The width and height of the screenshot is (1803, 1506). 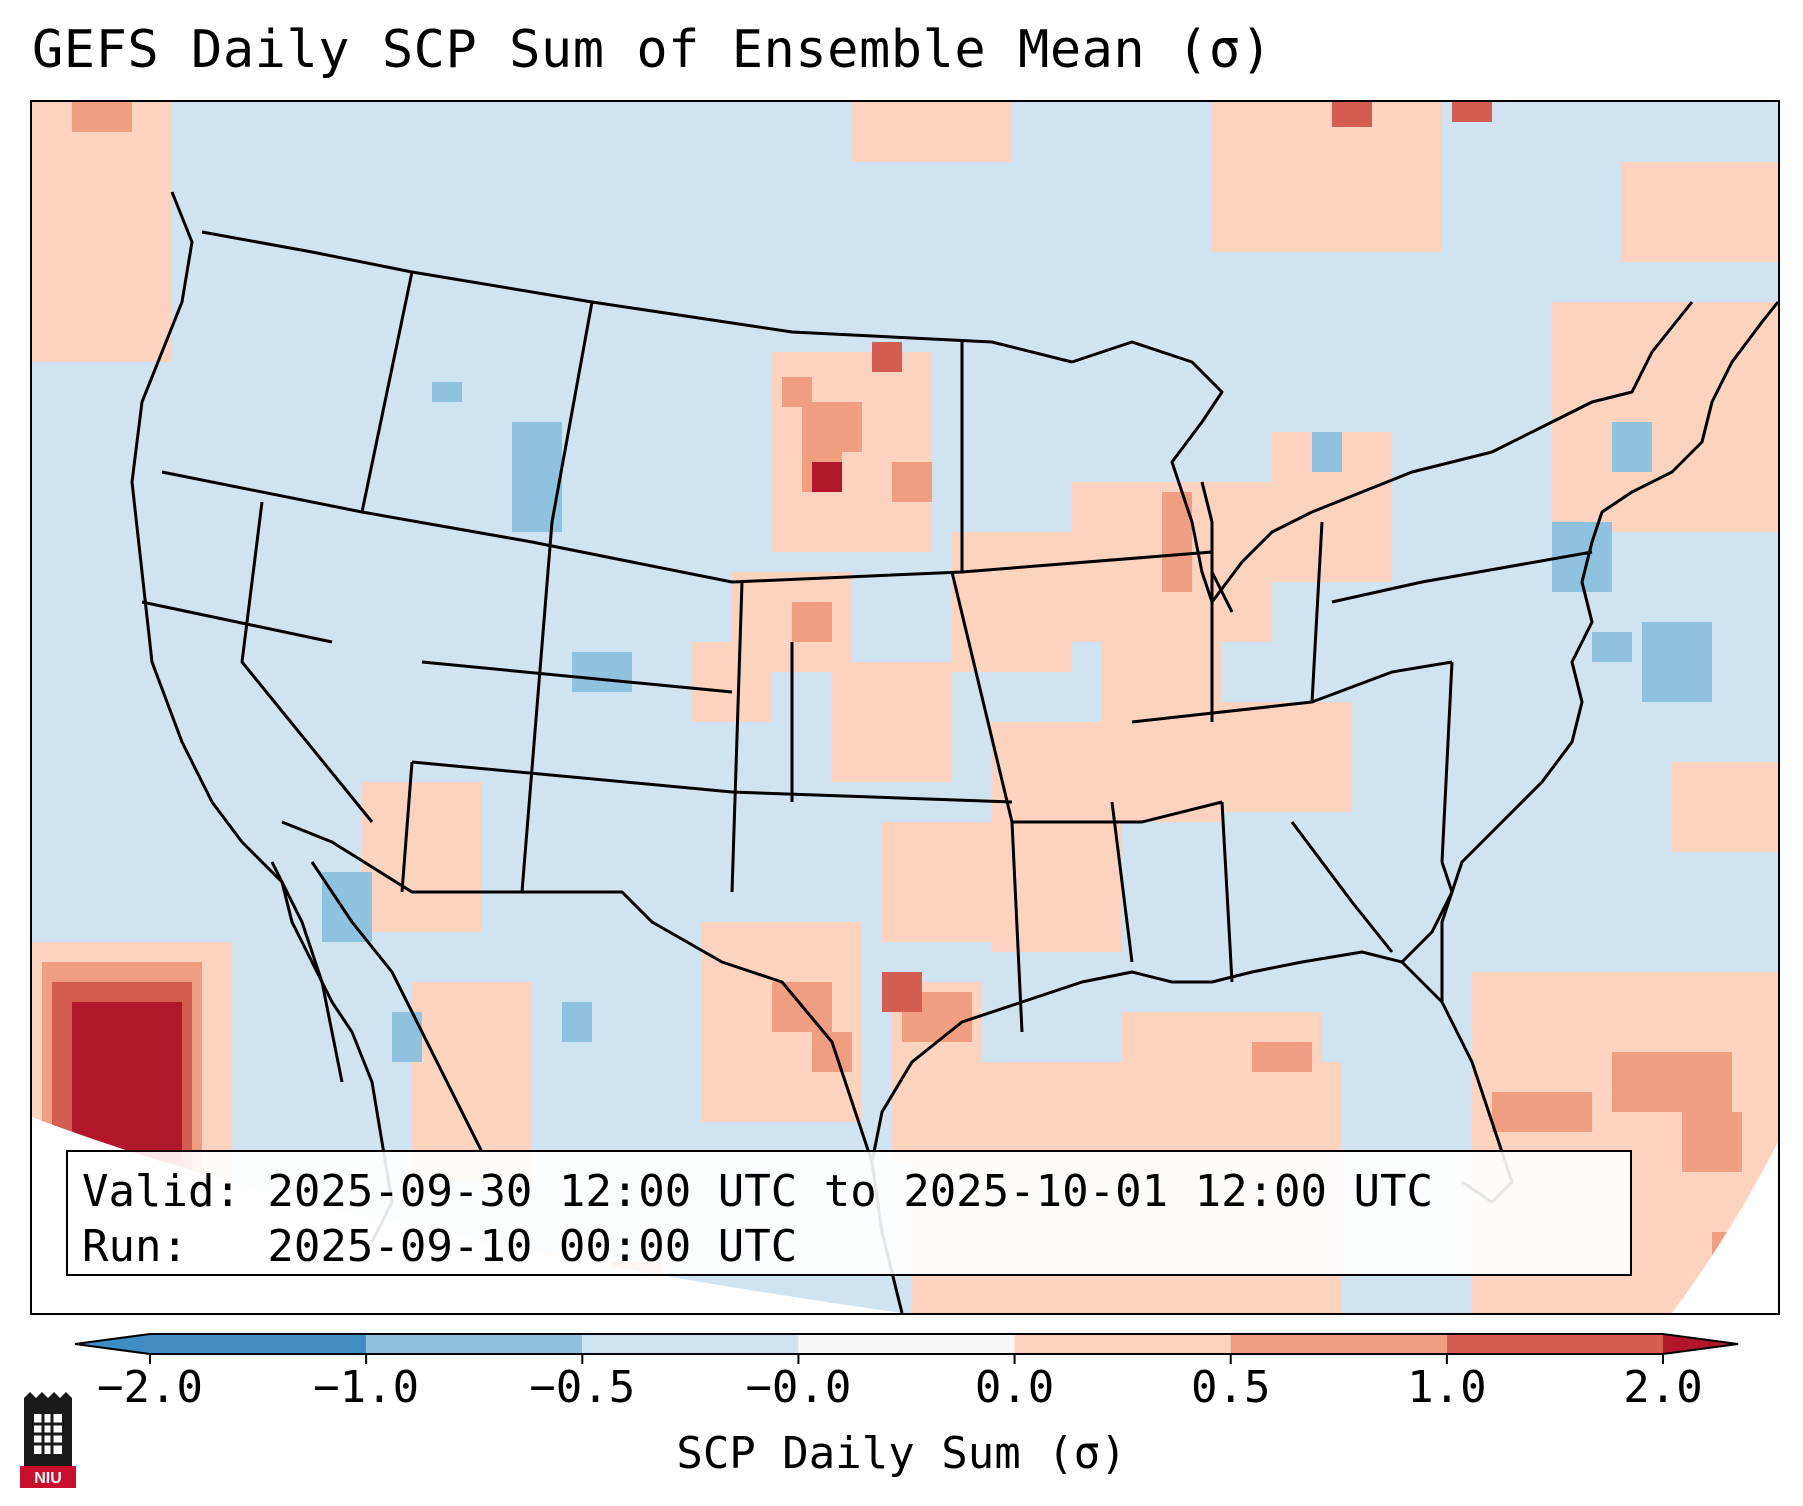 What do you see at coordinates (1217, 547) in the screenshot?
I see `lake-michigan` at bounding box center [1217, 547].